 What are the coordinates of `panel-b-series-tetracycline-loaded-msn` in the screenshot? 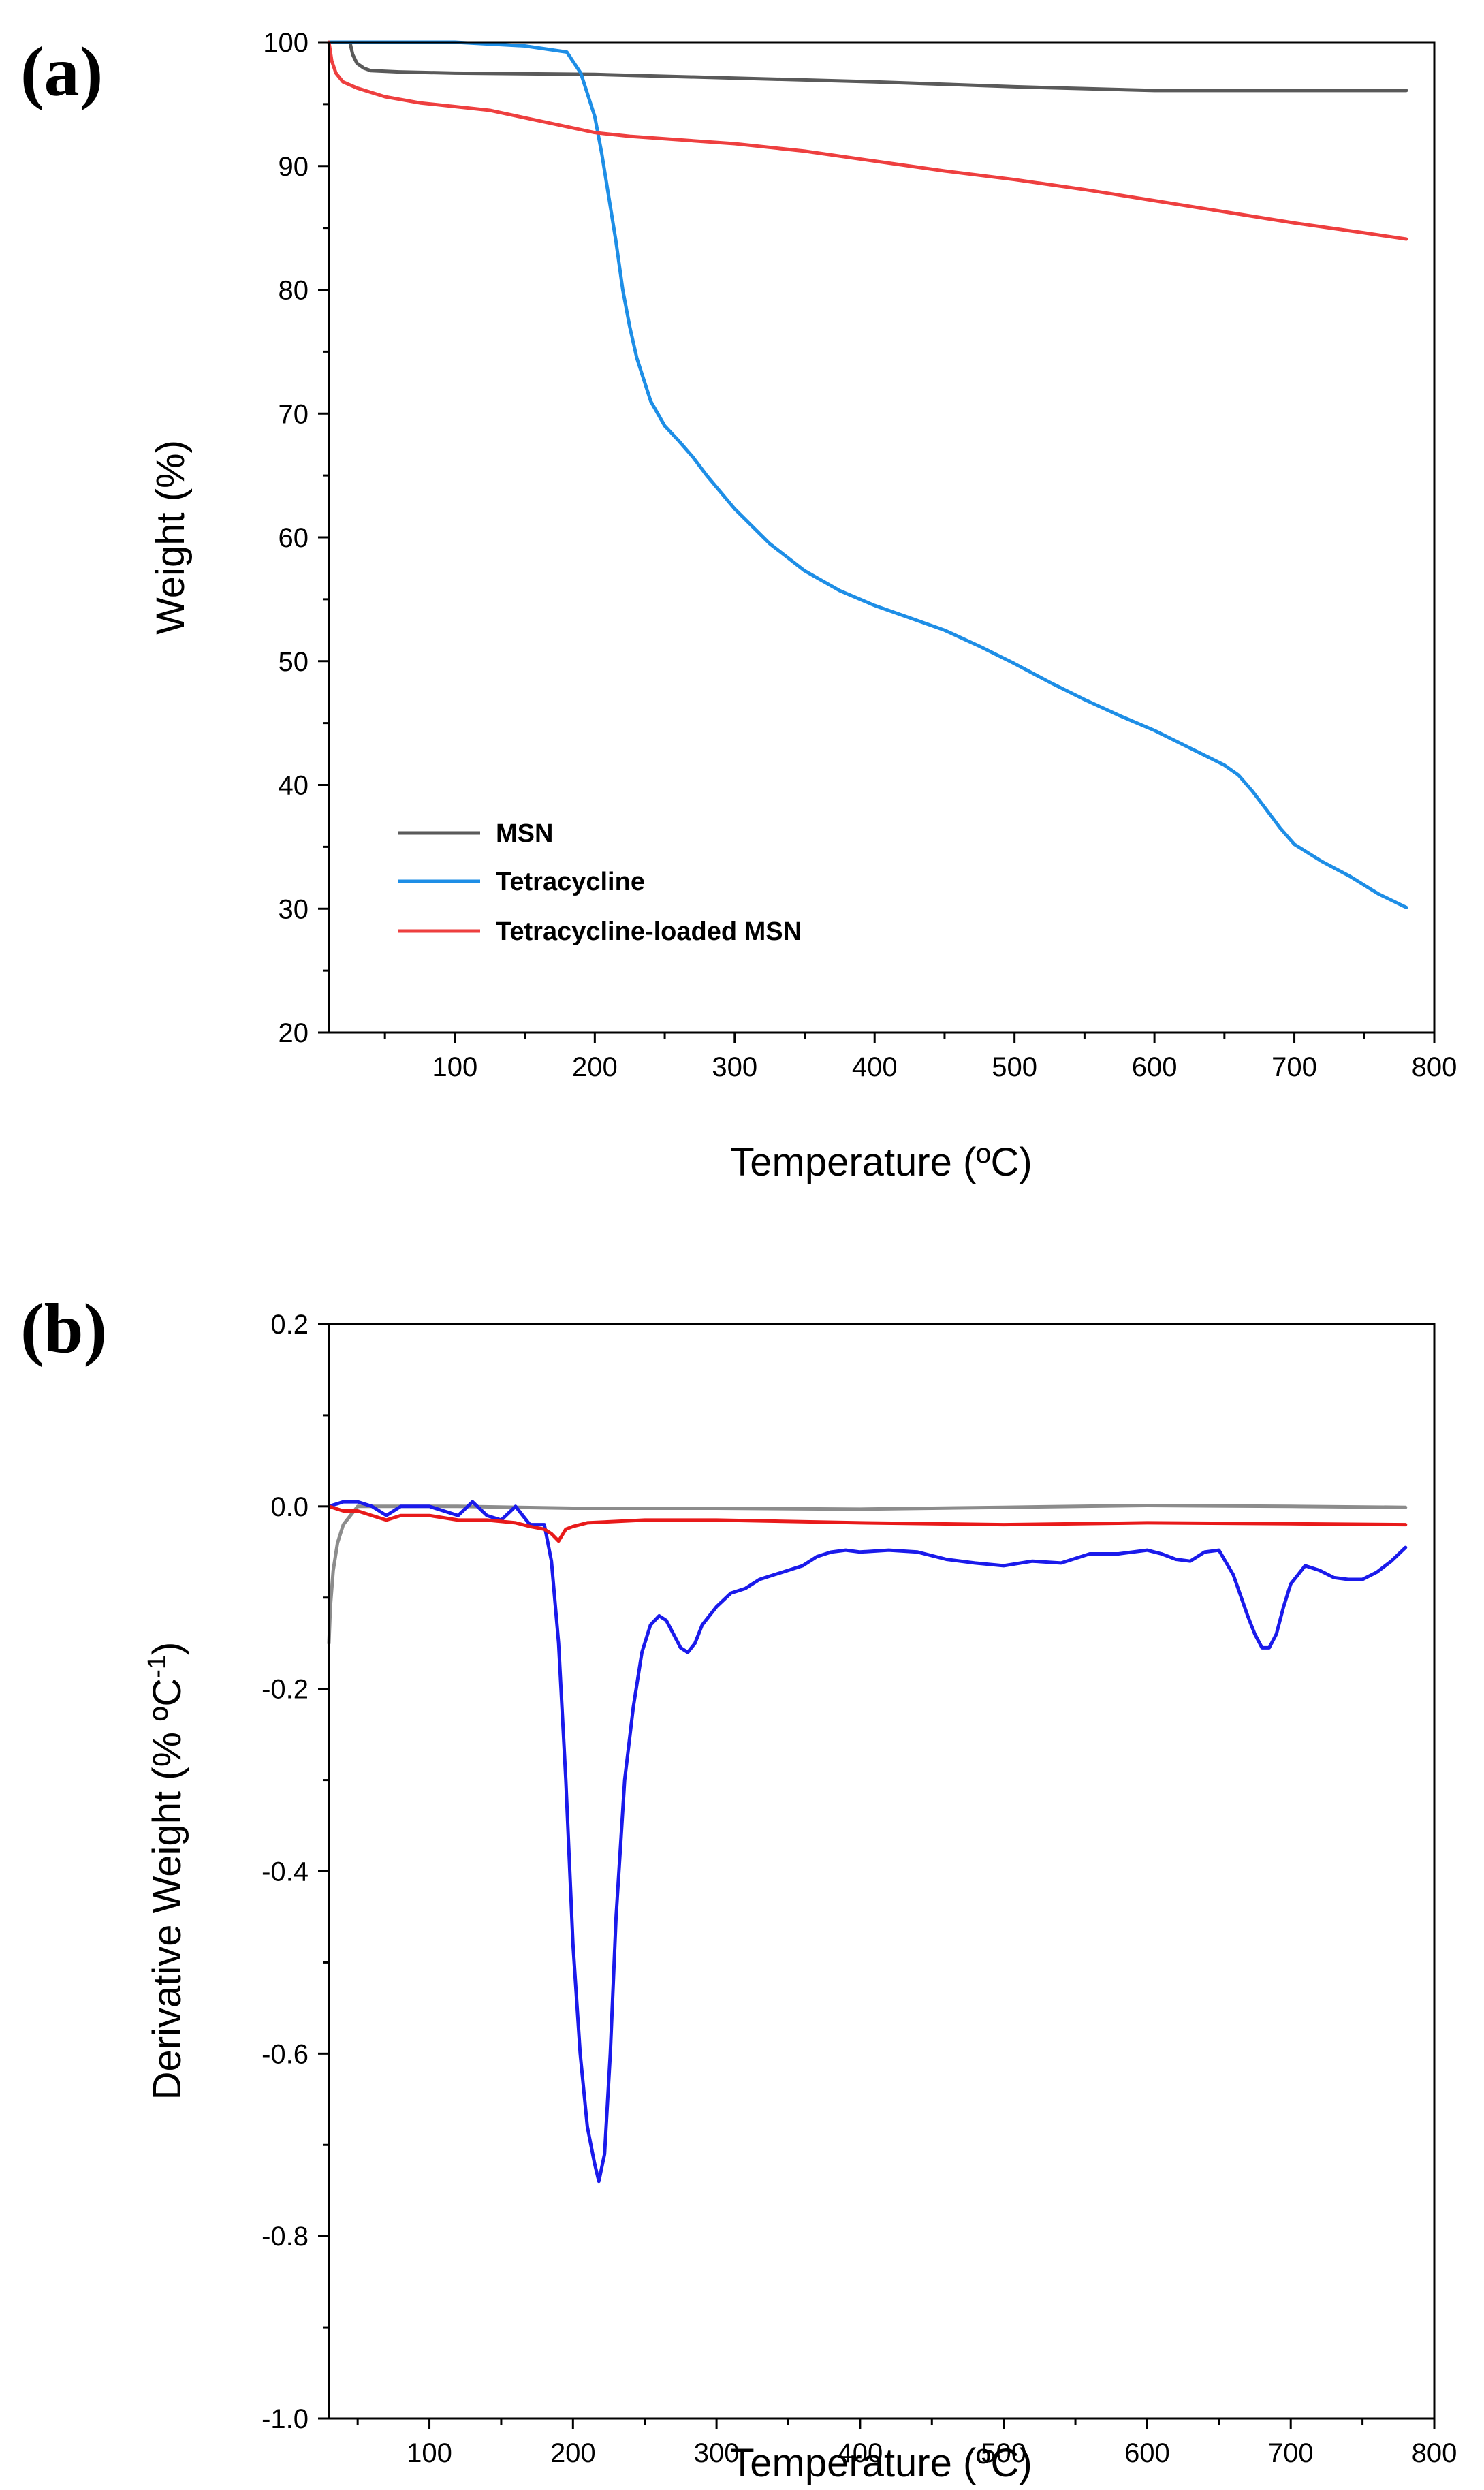 It's located at (867, 1524).